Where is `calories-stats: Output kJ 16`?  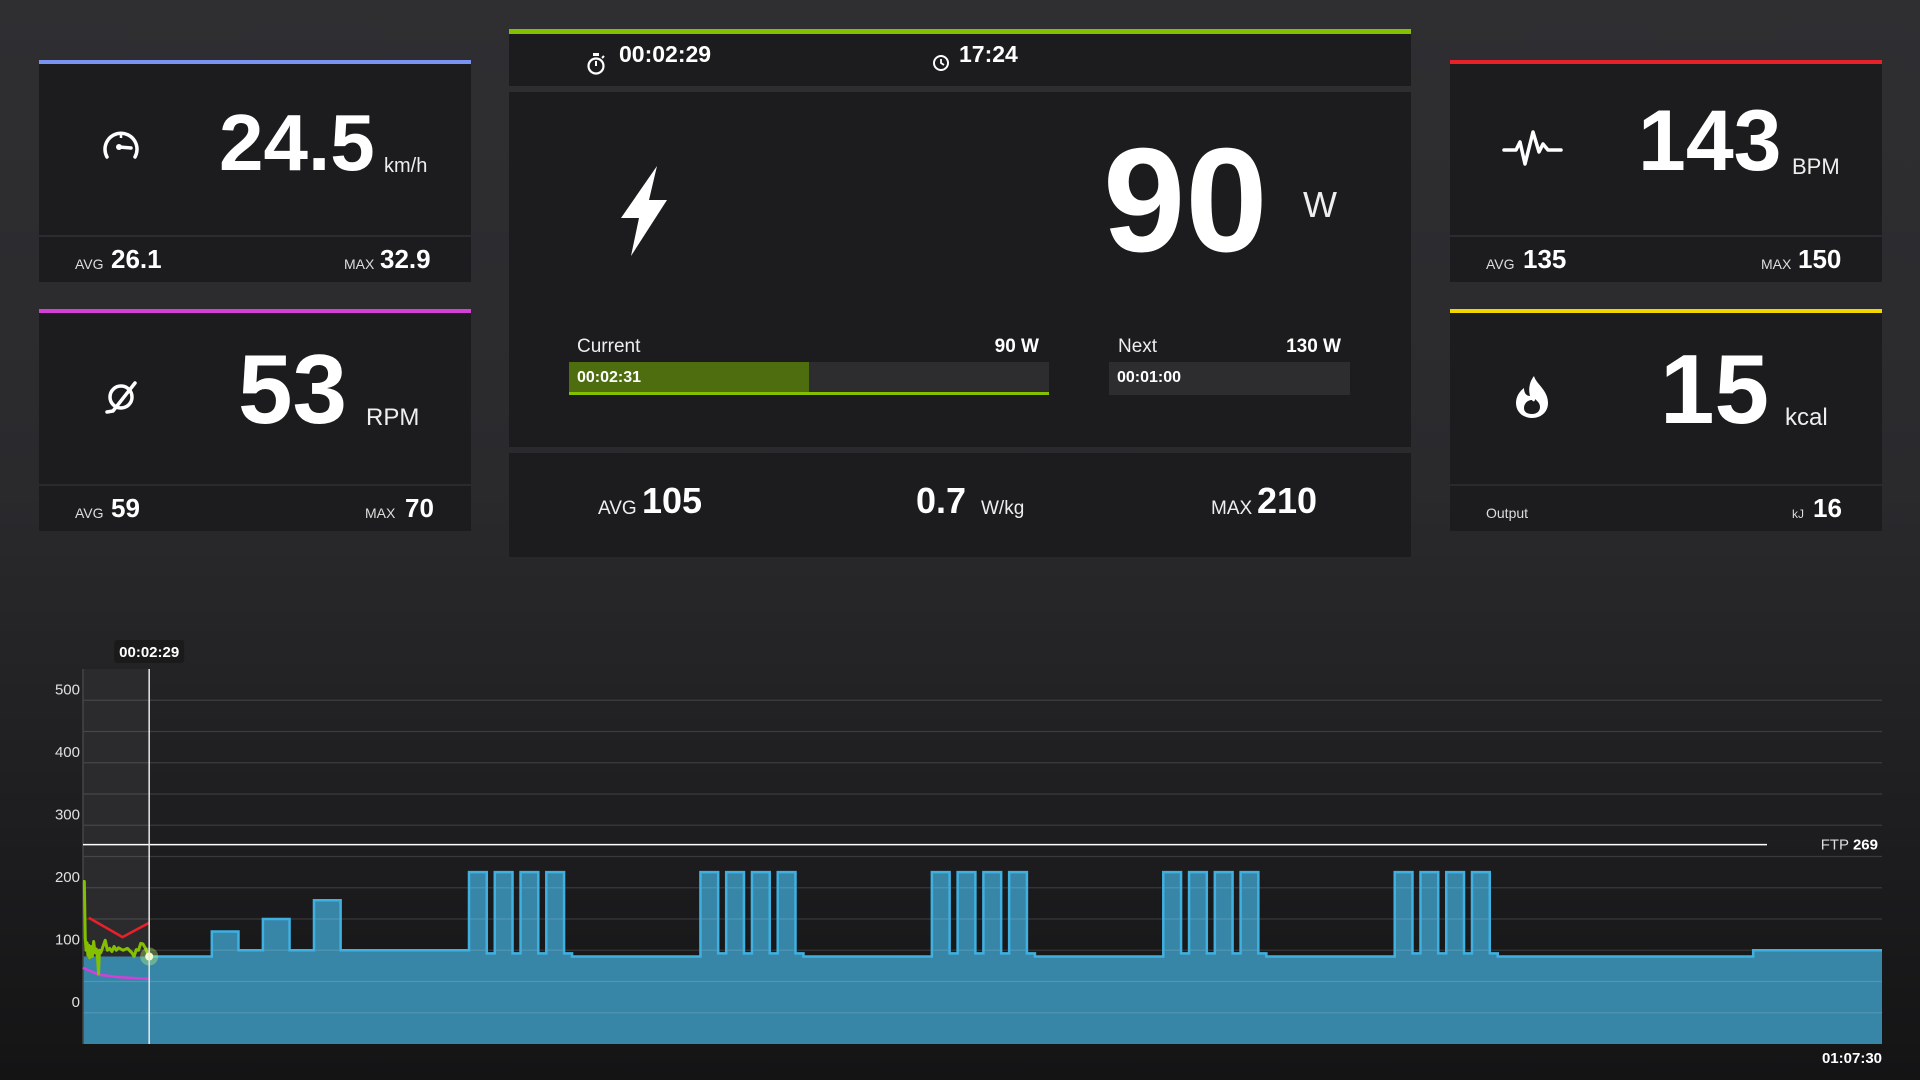
calories-stats: Output kJ 16 is located at coordinates (1666, 508).